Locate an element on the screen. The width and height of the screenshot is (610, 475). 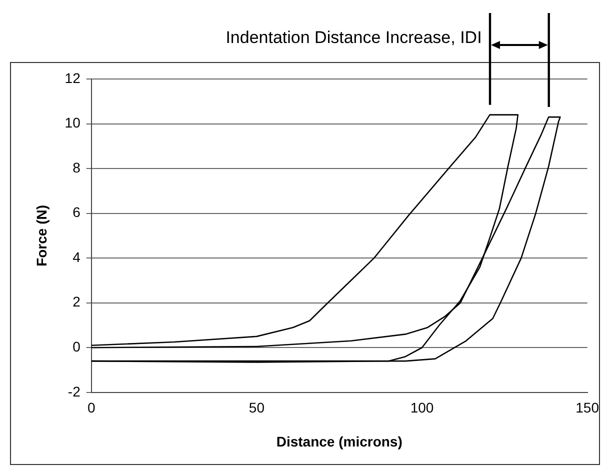
y-tick-label: 12 is located at coordinates (72, 78).